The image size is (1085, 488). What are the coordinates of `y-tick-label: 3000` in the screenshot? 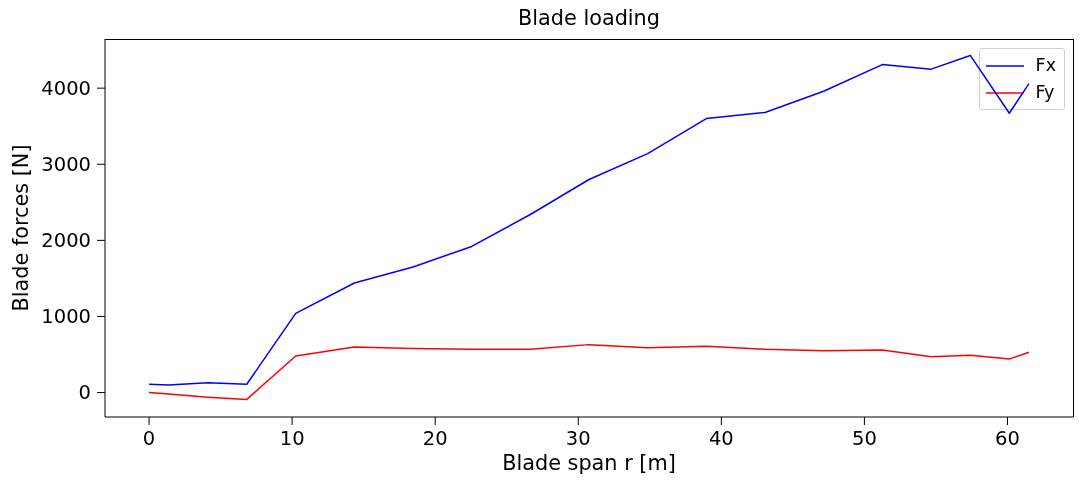 It's located at (66, 165).